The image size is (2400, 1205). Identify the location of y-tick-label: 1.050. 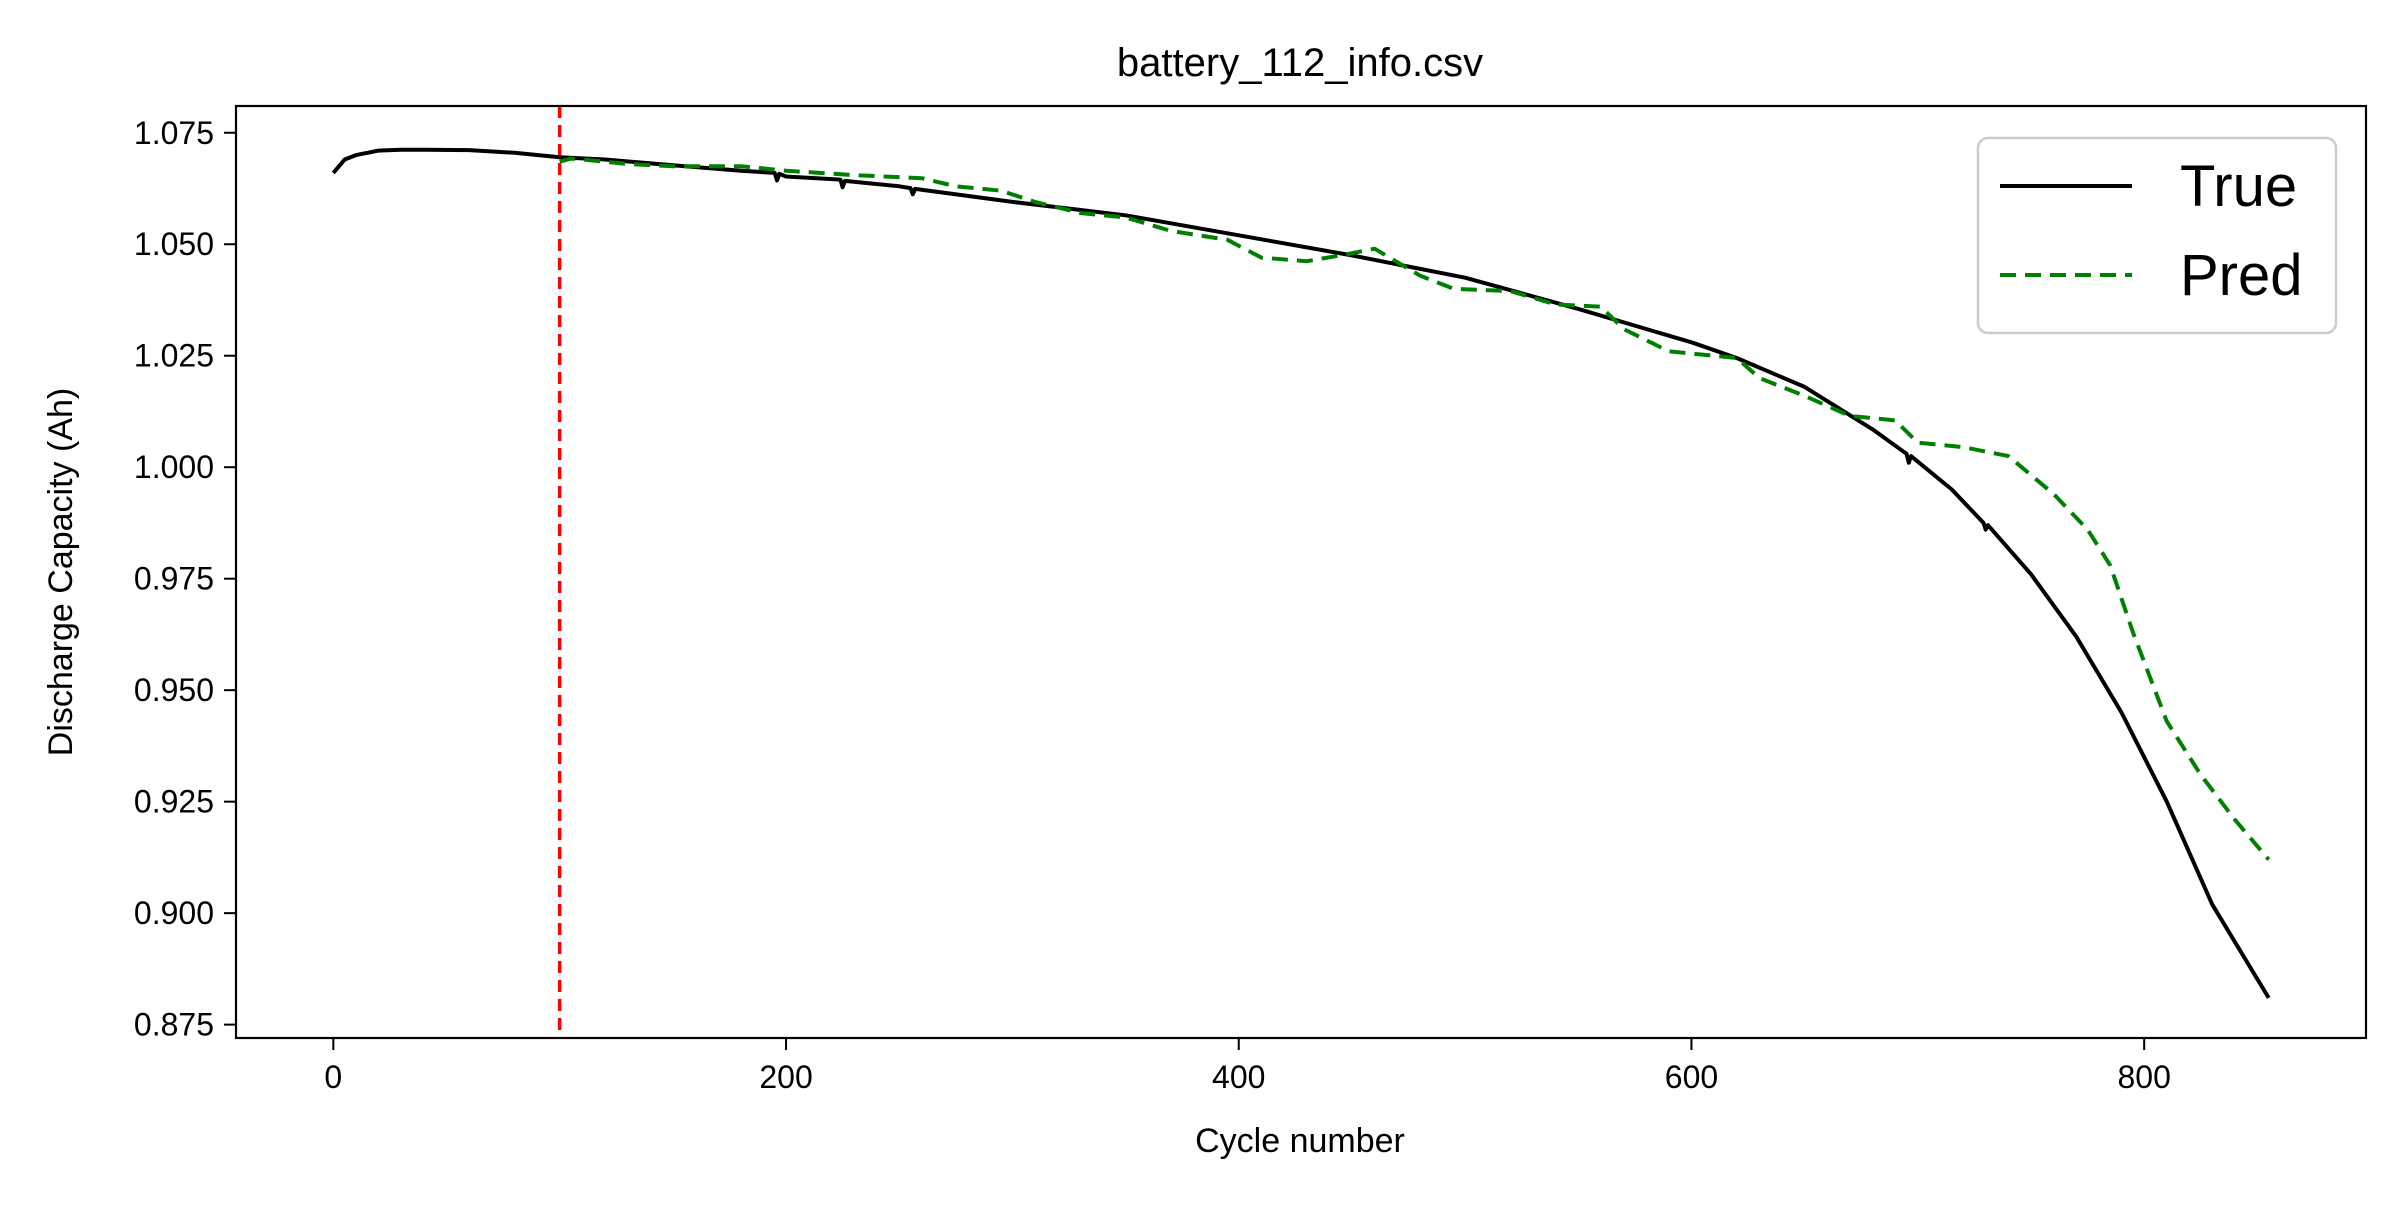
(174, 244).